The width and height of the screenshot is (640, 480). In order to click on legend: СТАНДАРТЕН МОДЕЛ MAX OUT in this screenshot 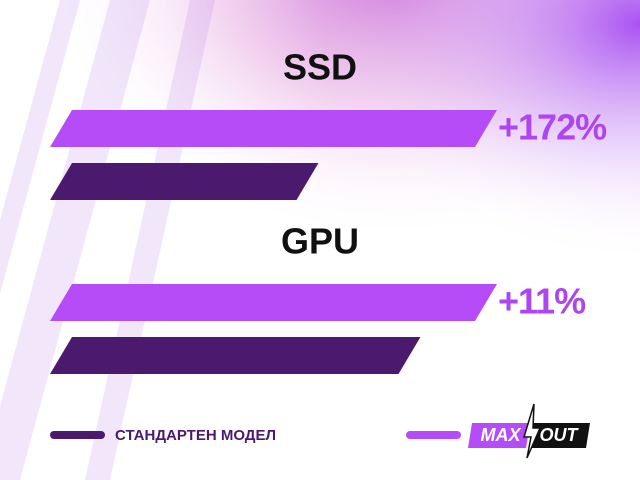, I will do `click(320, 431)`.